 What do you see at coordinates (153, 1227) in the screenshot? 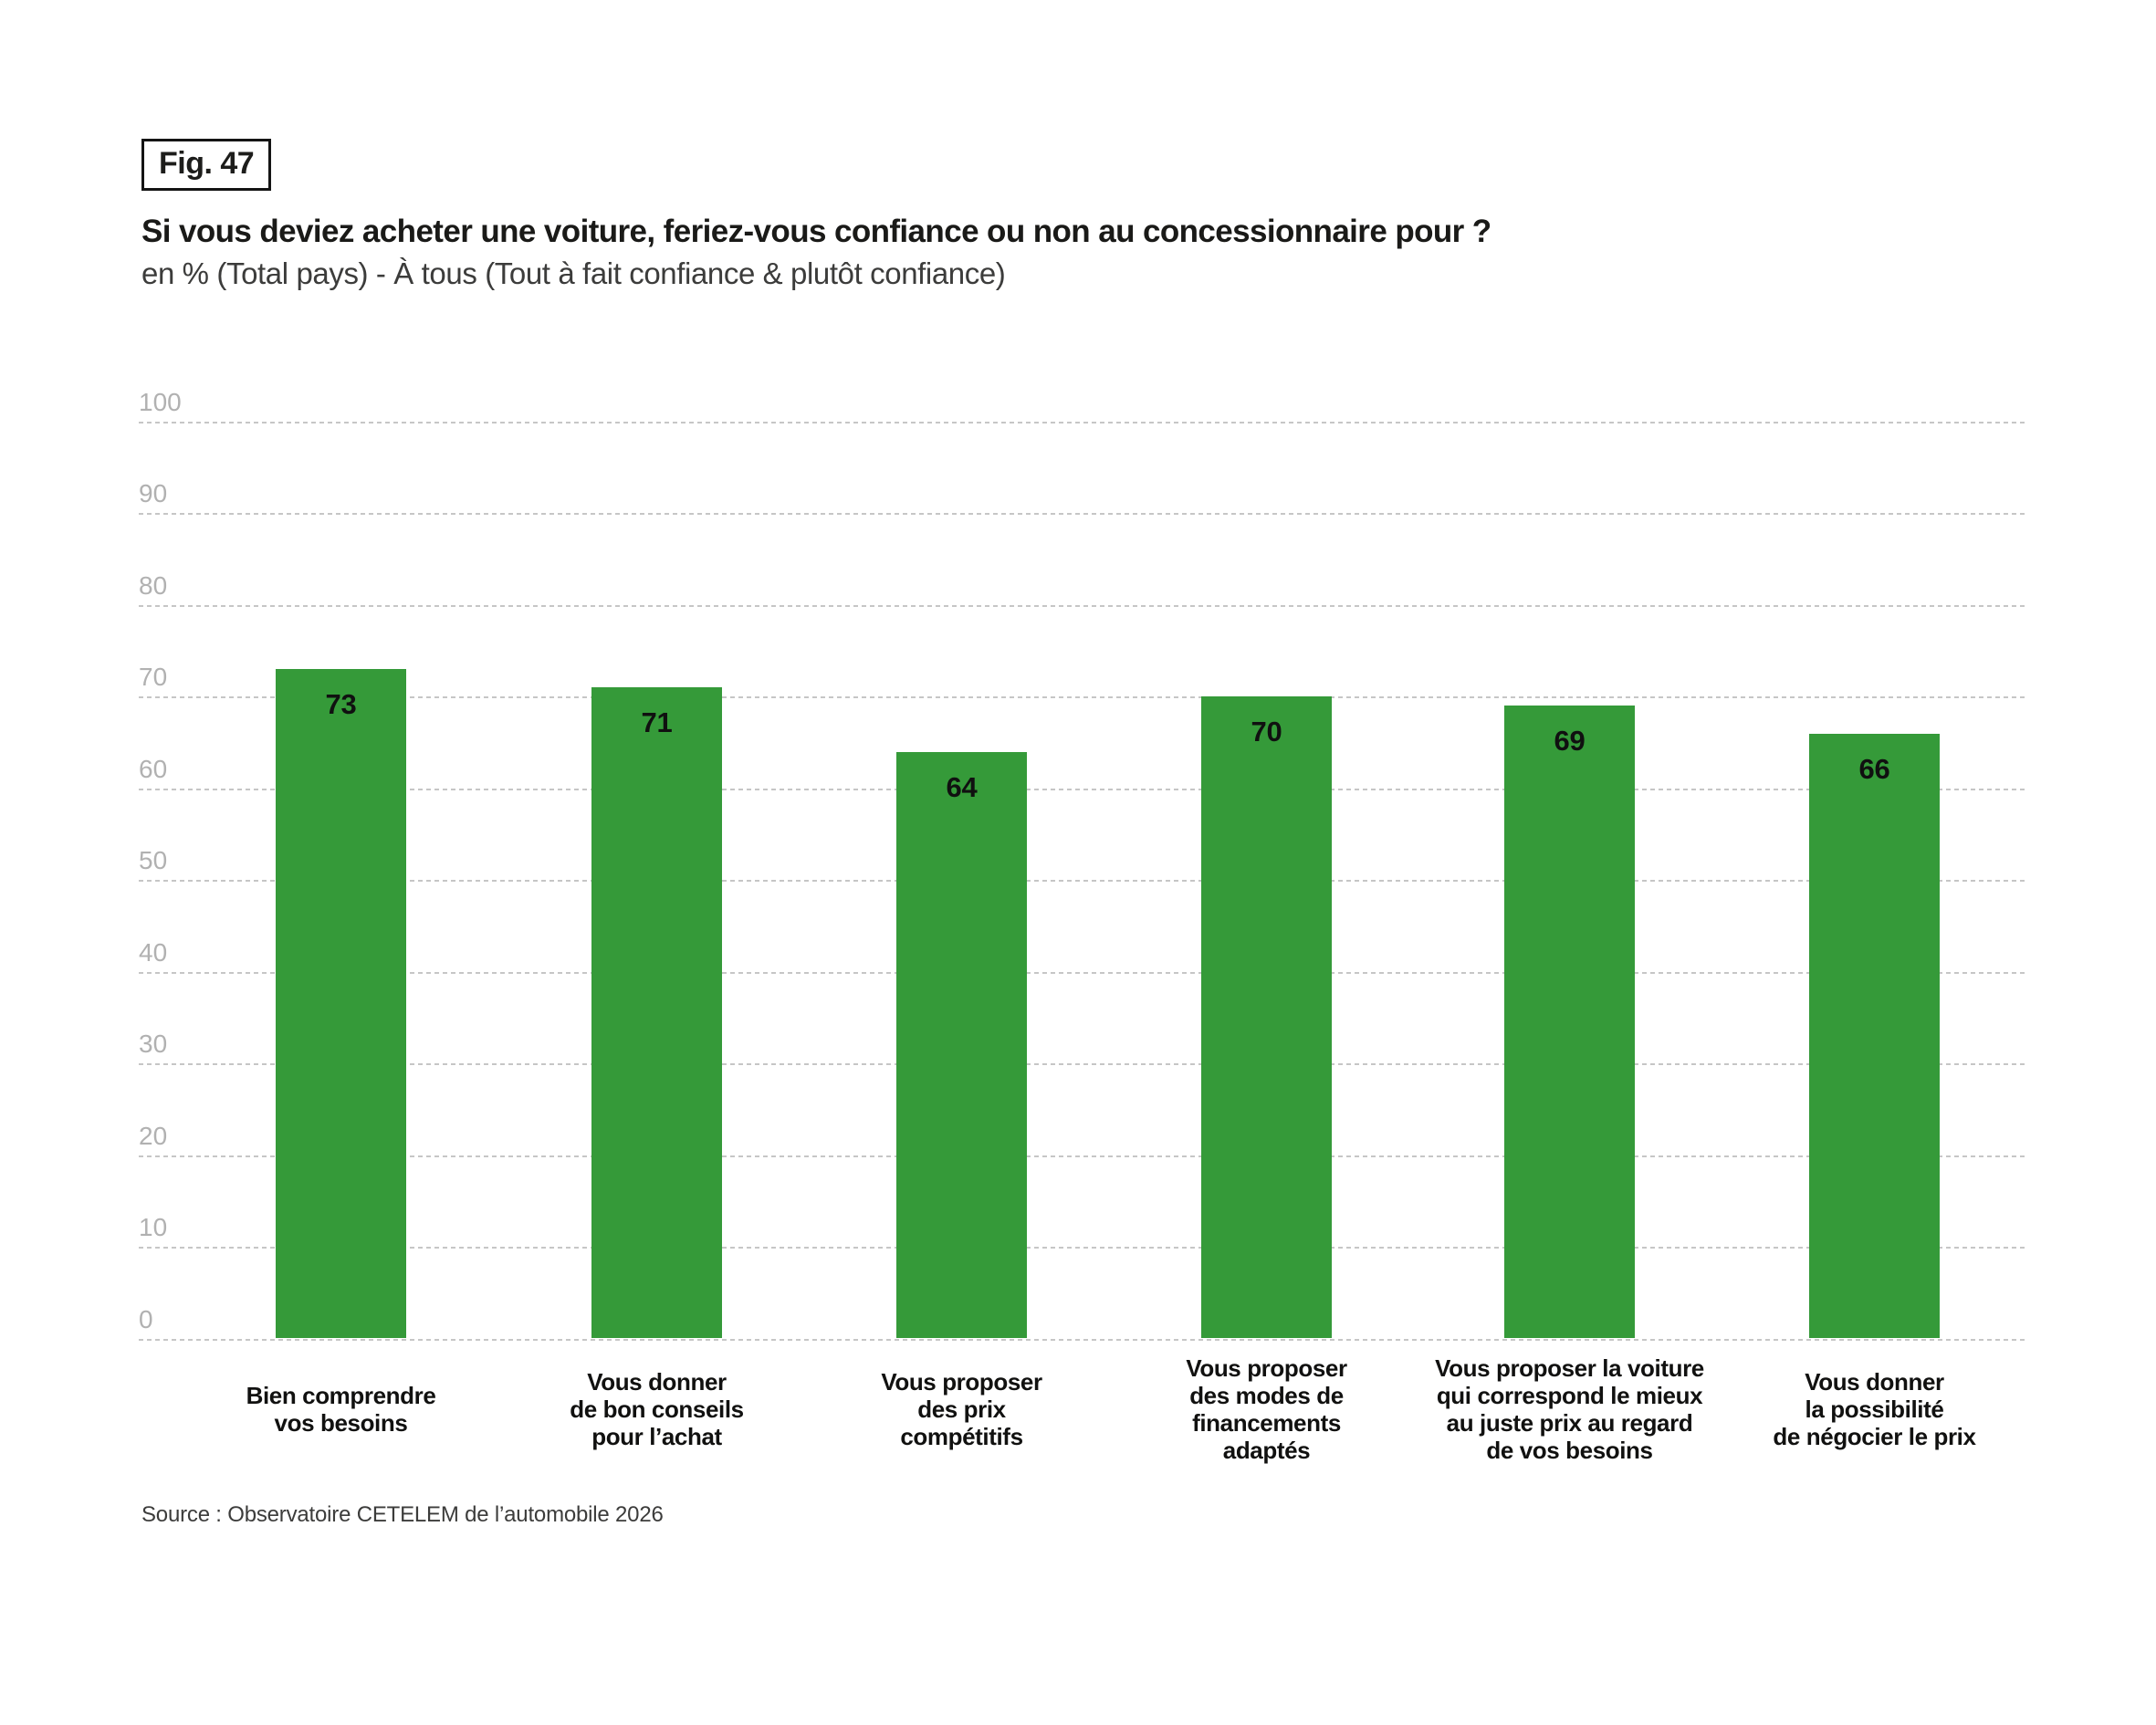
I see `y-tick-label-10: 10` at bounding box center [153, 1227].